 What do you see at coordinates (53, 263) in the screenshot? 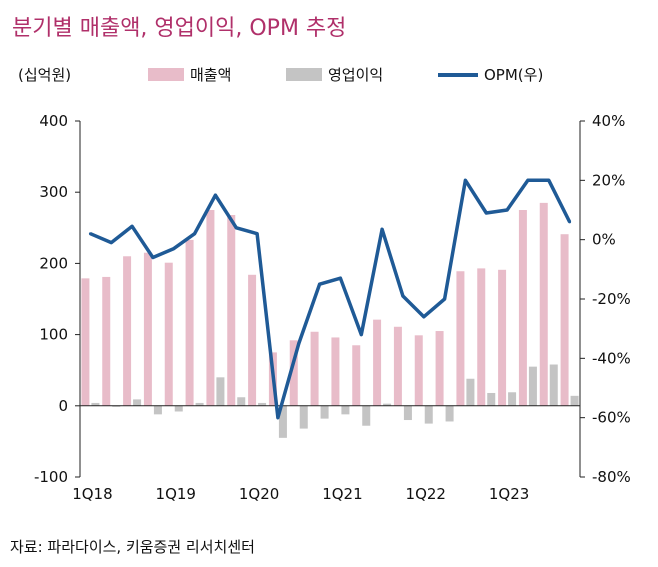
I see `left-axis-tick-label: 200` at bounding box center [53, 263].